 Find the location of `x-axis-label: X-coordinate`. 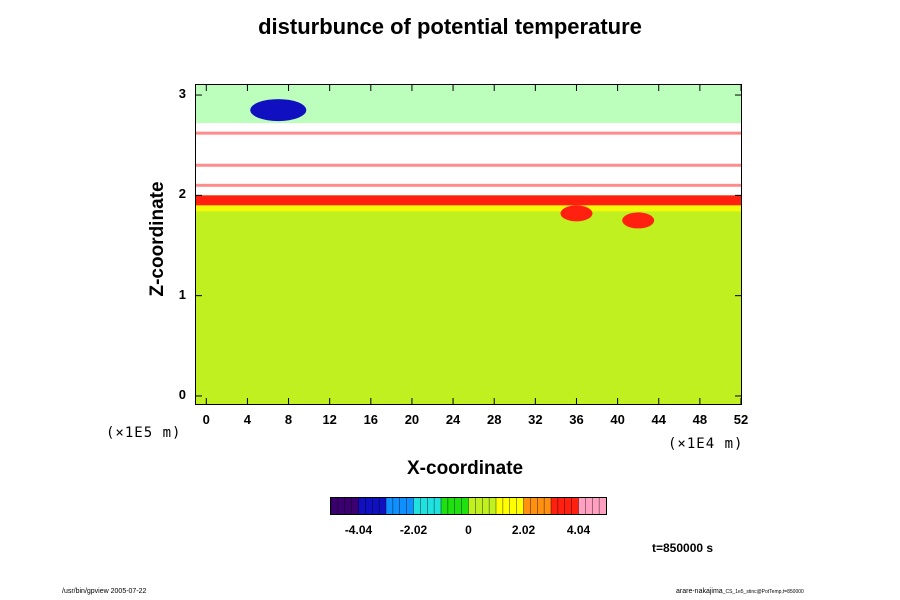

x-axis-label: X-coordinate is located at coordinates (465, 468).